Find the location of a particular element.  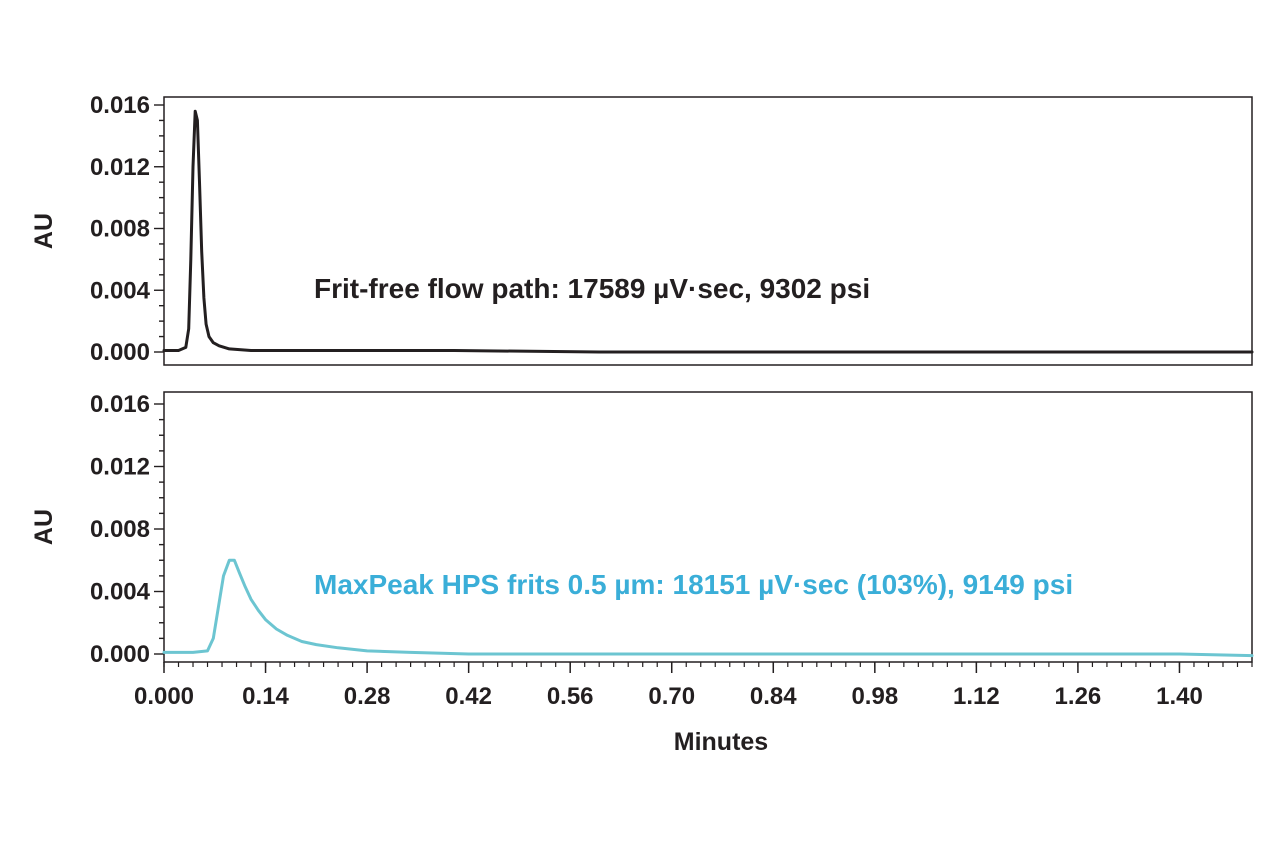

bottom-y-axis-title: AU is located at coordinates (44, 527).